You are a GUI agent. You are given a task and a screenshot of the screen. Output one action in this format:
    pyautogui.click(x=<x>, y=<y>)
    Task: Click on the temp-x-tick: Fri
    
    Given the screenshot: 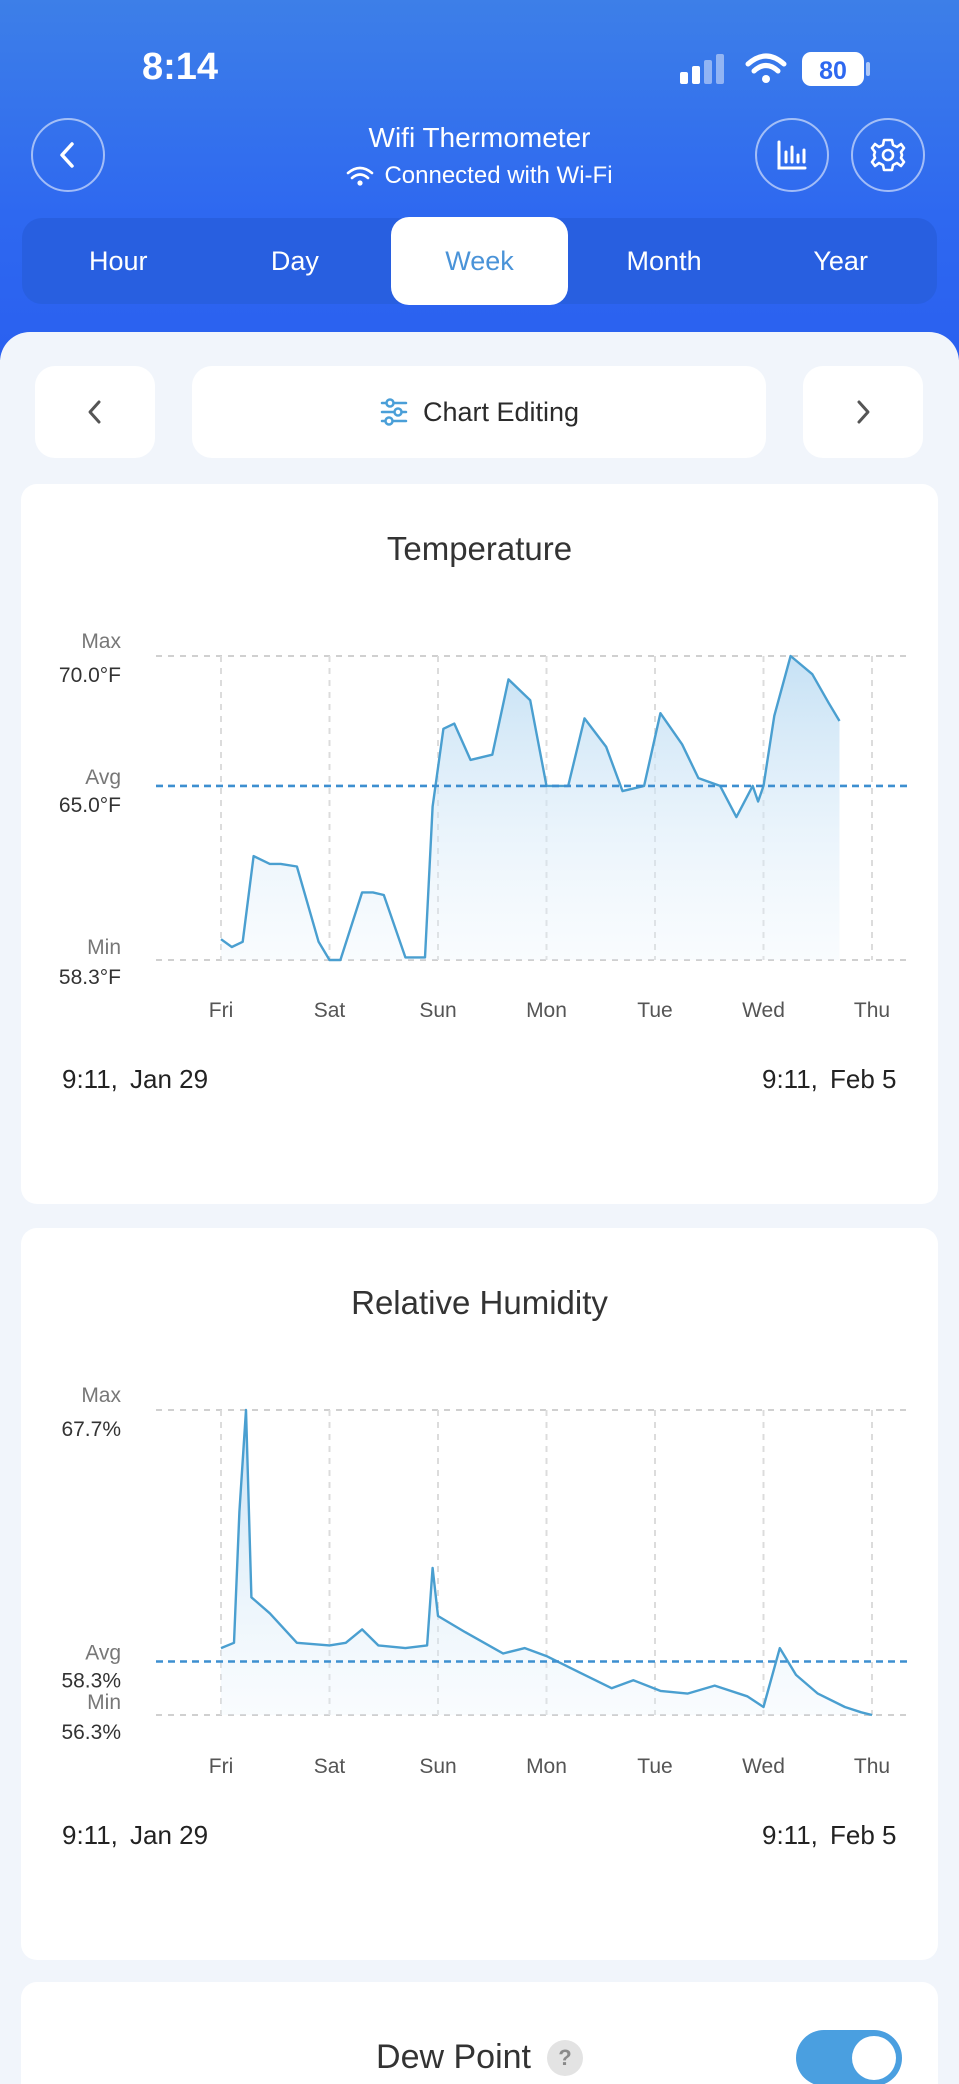 What is the action you would take?
    pyautogui.click(x=221, y=1010)
    